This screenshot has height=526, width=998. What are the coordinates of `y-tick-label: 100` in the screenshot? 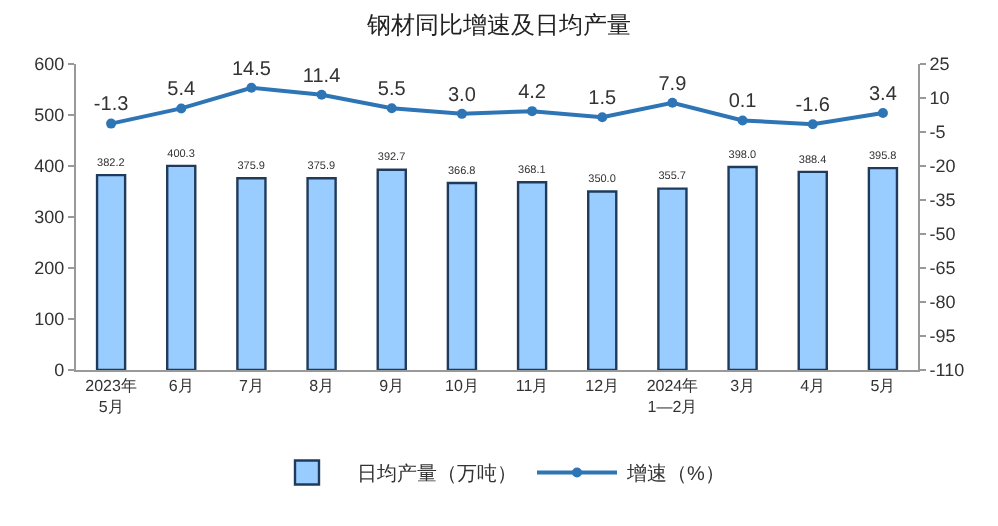 It's located at (49, 319).